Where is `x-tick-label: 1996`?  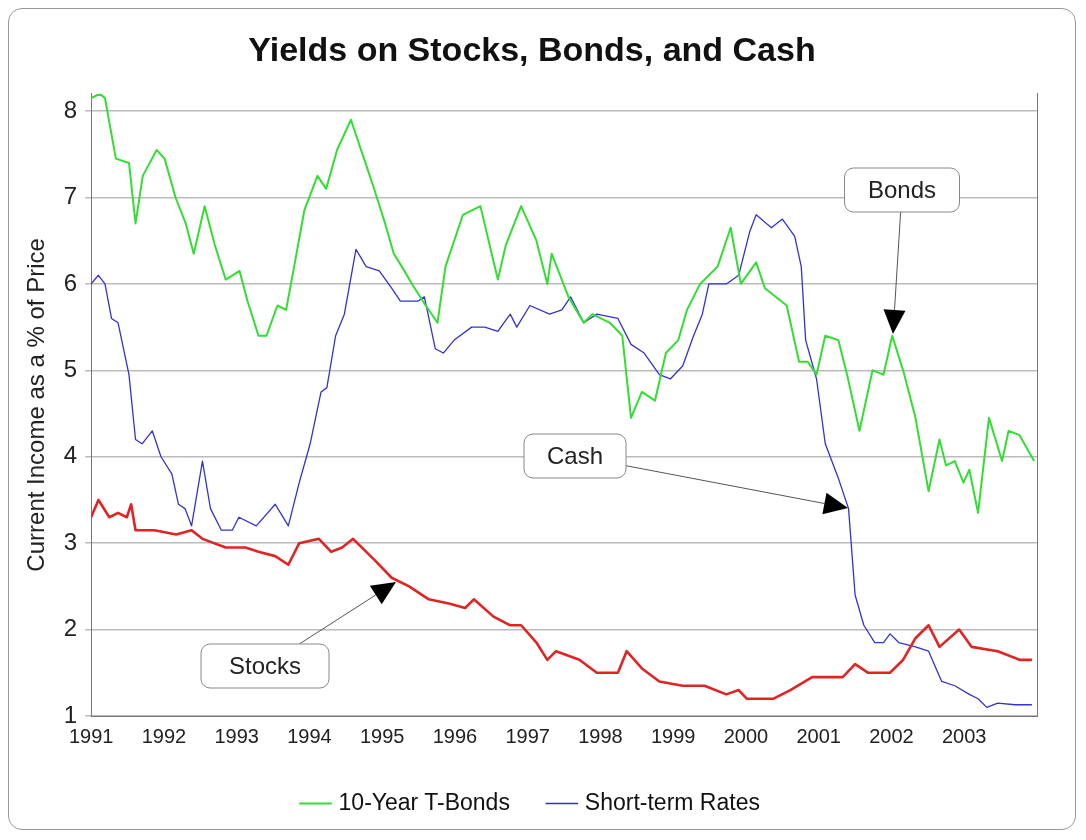 x-tick-label: 1996 is located at coordinates (455, 735).